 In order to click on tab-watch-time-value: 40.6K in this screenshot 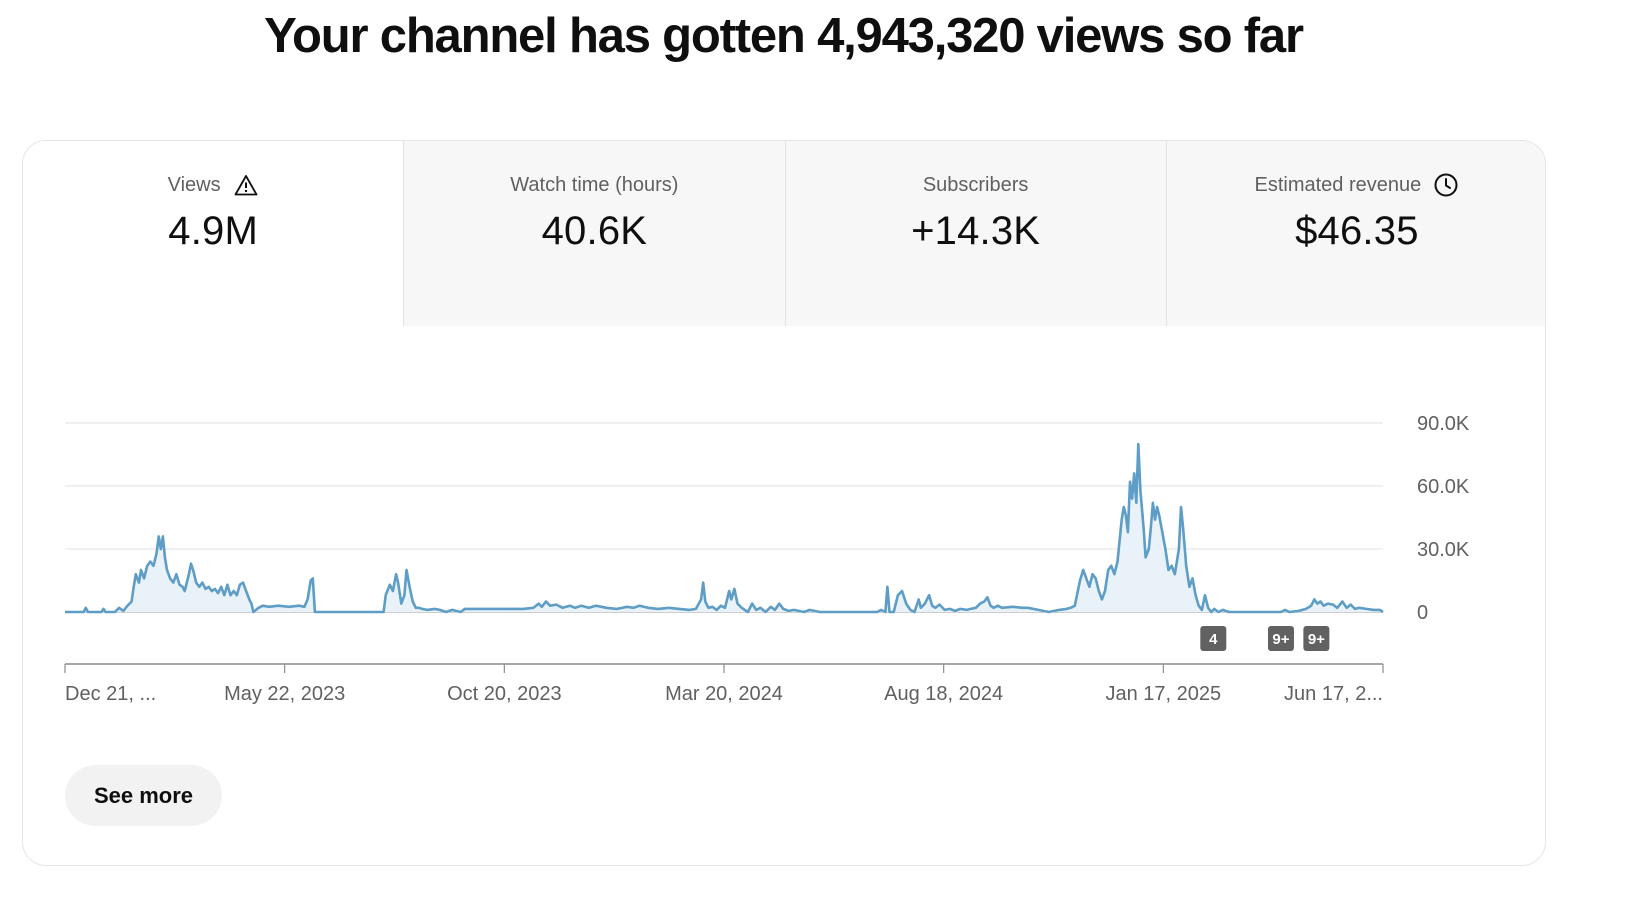, I will do `click(594, 231)`.